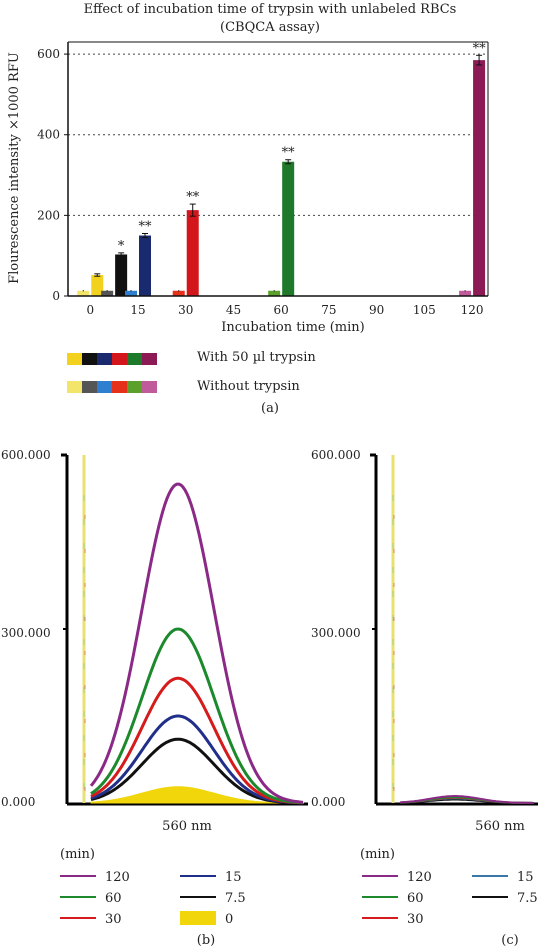 Image resolution: width=543 pixels, height=950 pixels. Describe the element at coordinates (48, 135) in the screenshot. I see `y-tick-label: 400` at that location.